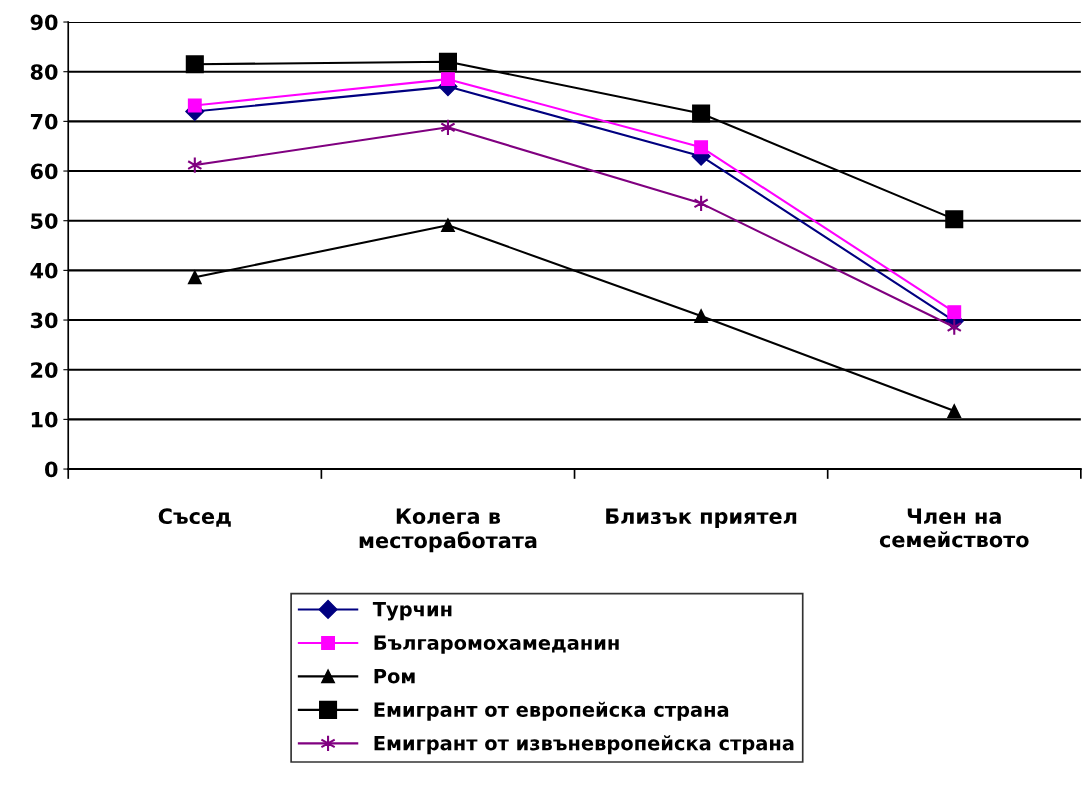 This screenshot has width=1083, height=787. I want to click on y-tick-label: 20, so click(44, 370).